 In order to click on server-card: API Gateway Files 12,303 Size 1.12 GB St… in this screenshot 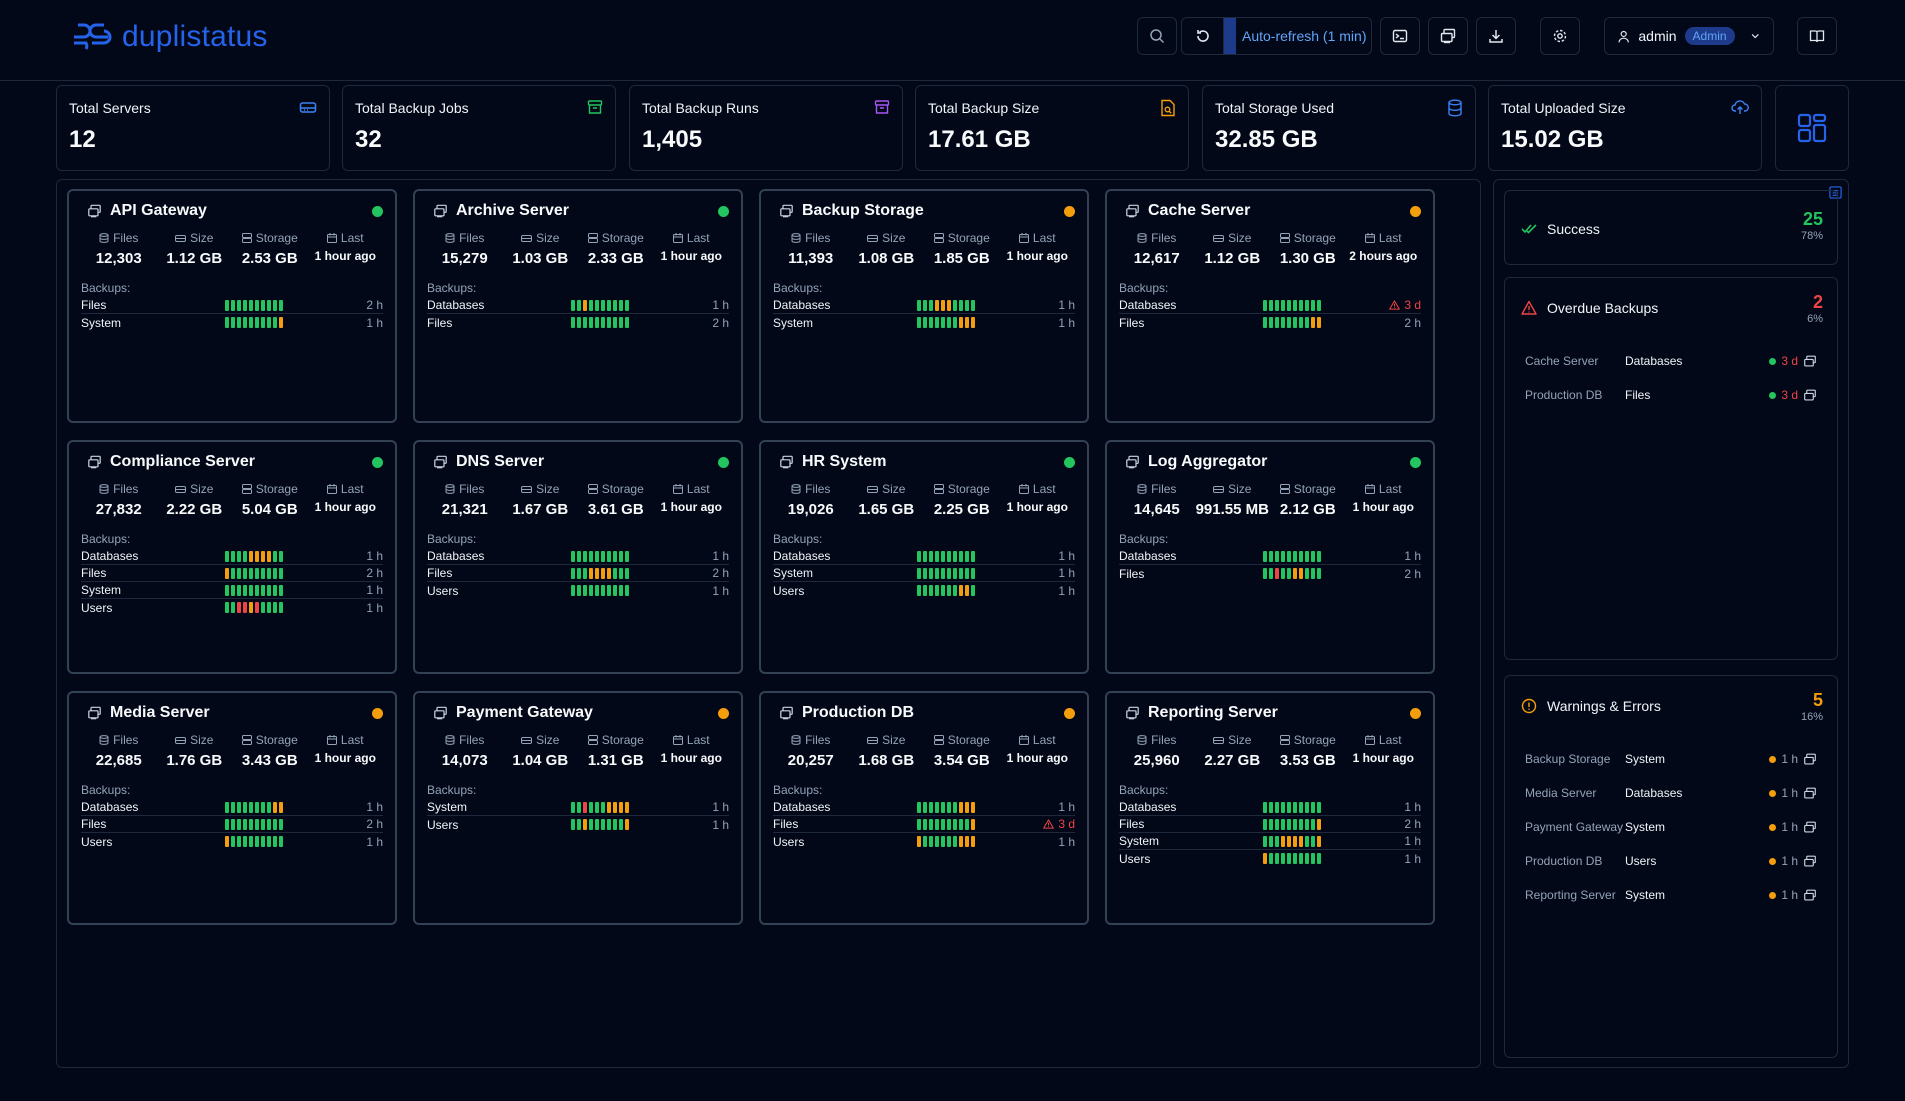, I will do `click(232, 306)`.